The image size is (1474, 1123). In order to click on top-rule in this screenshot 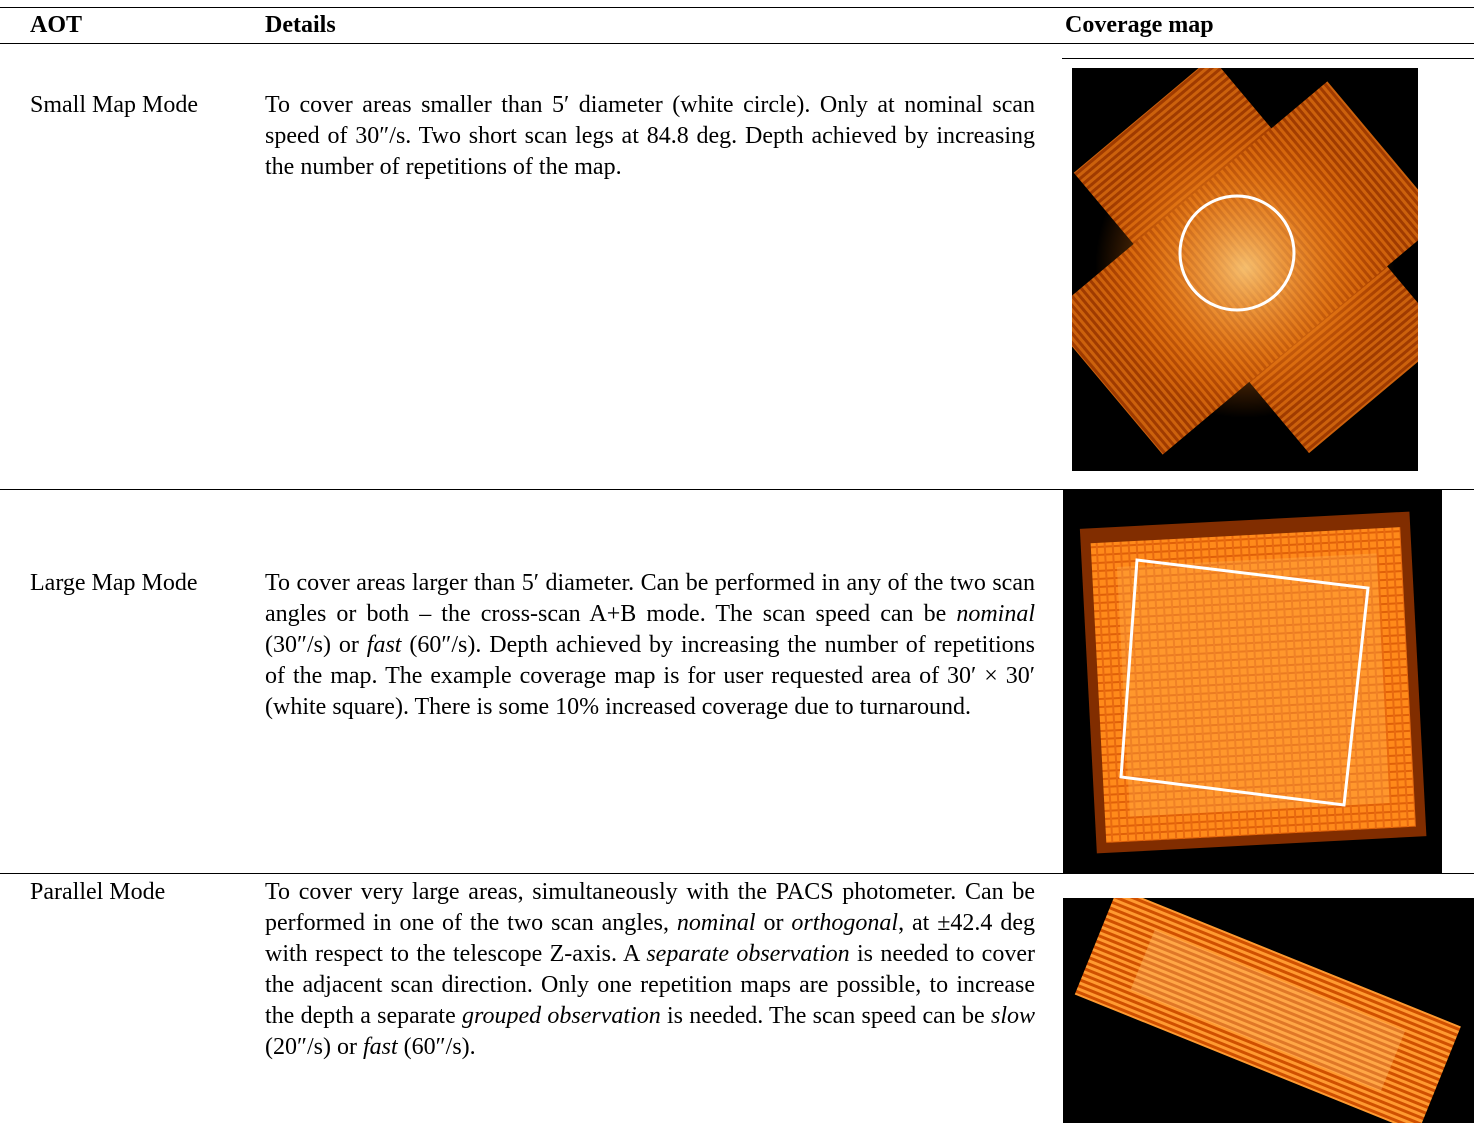, I will do `click(737, 7)`.